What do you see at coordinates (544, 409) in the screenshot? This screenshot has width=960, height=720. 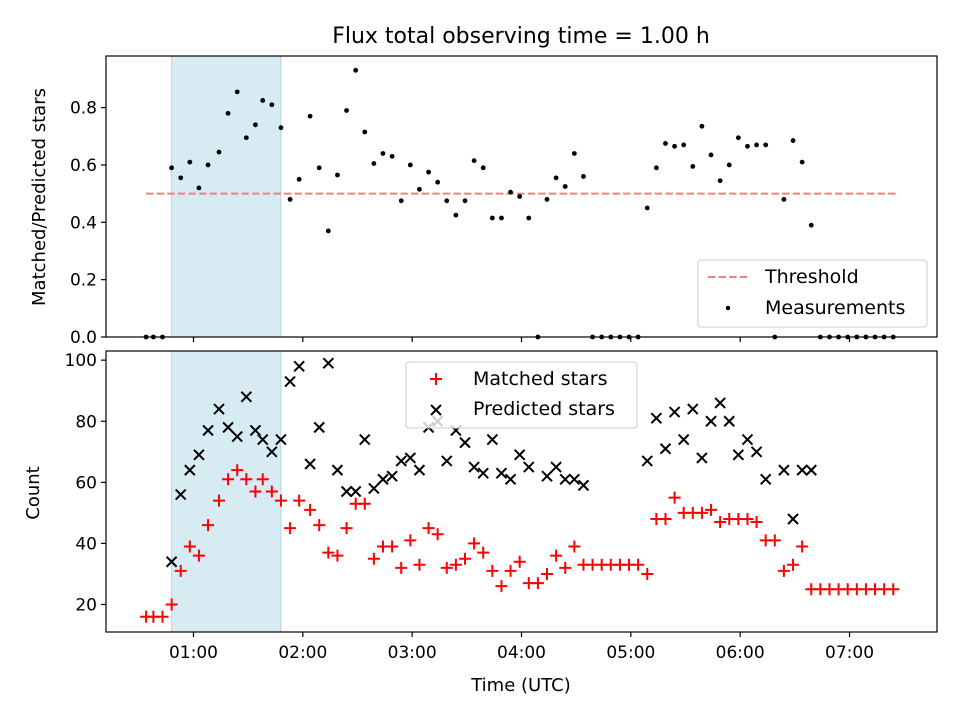 I see `legend-predicted-label: Predicted stars` at bounding box center [544, 409].